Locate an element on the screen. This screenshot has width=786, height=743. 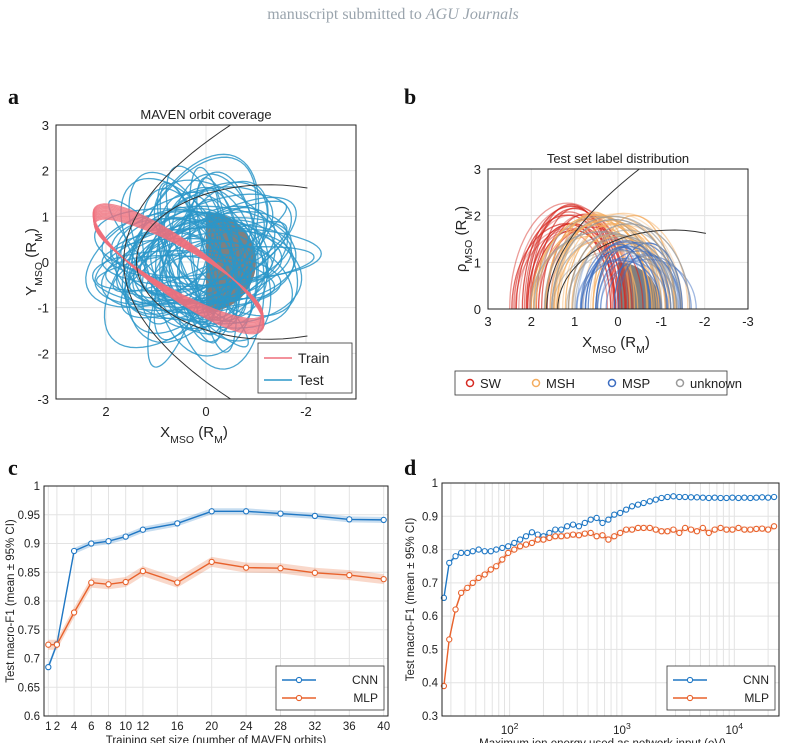
b-bow-shock is located at coordinates (593, 239).